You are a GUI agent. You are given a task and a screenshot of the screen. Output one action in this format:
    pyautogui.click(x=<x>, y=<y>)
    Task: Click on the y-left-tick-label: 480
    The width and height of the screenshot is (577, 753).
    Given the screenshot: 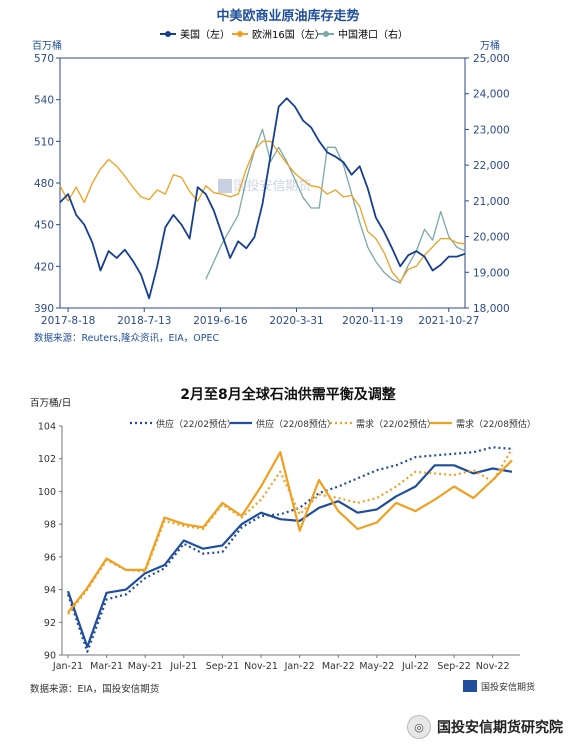 What is the action you would take?
    pyautogui.click(x=44, y=184)
    